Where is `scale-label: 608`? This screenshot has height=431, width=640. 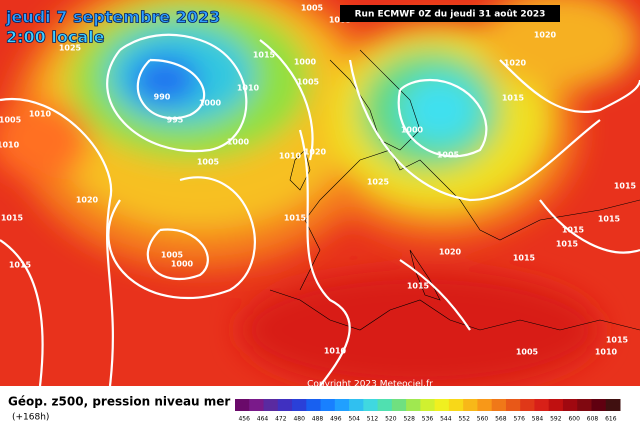 scale-label: 608 is located at coordinates (593, 419).